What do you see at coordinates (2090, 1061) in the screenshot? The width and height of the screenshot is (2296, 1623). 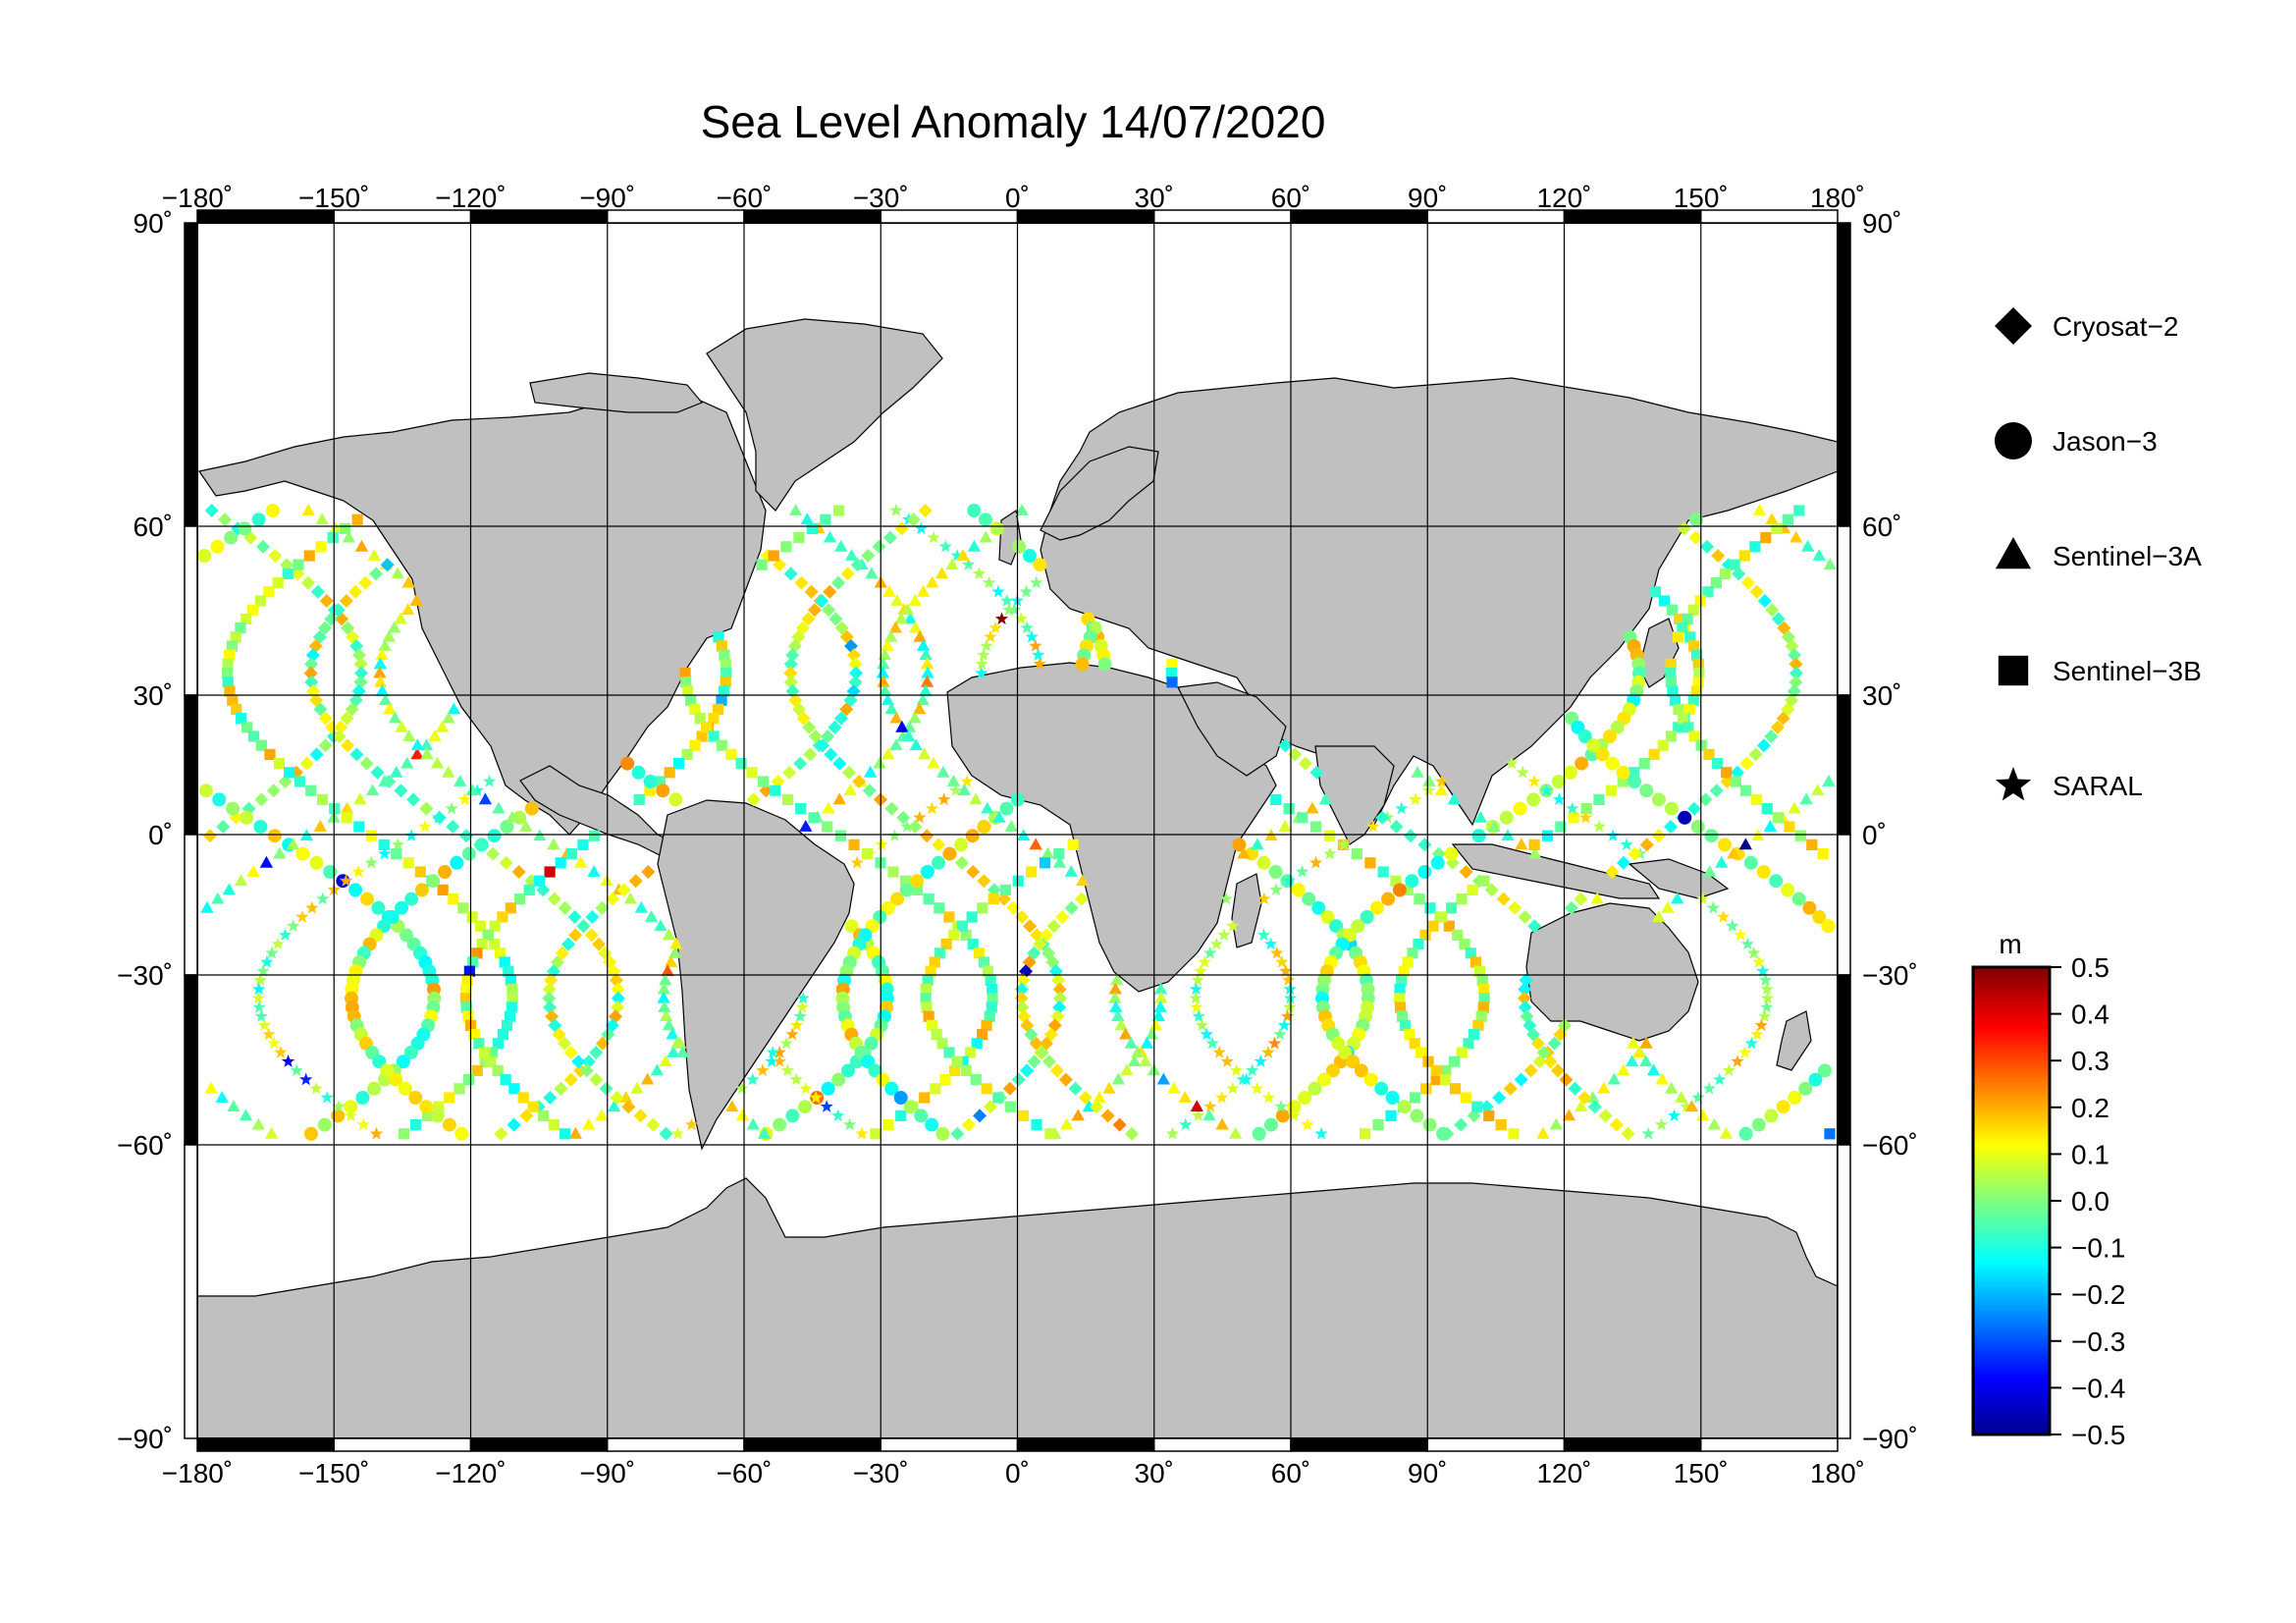 I see `colorbar-tick-label: 0.3` at bounding box center [2090, 1061].